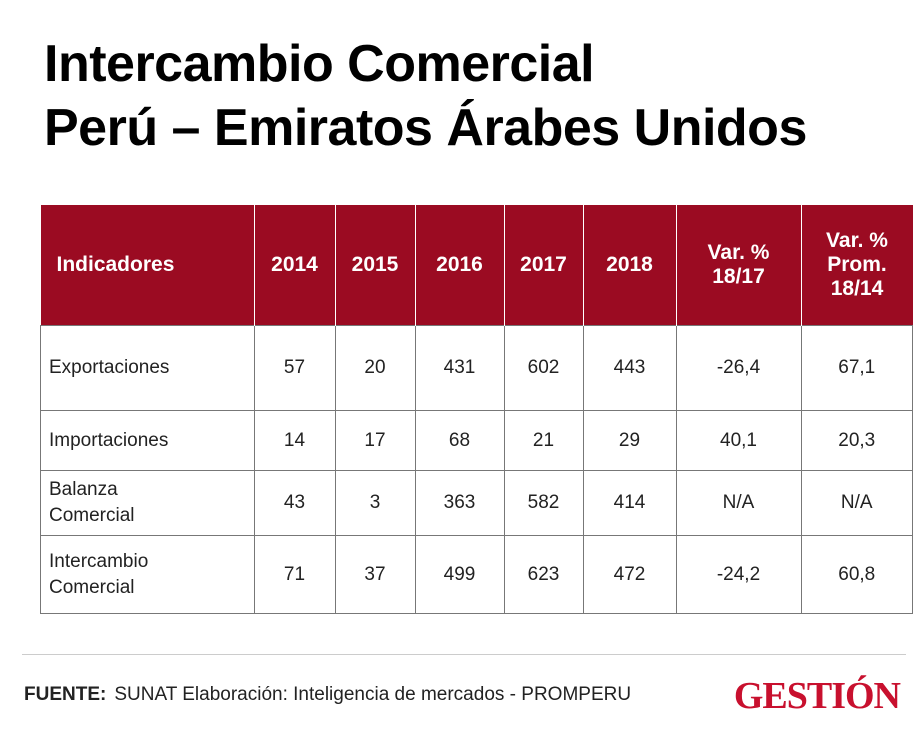 The height and width of the screenshot is (737, 920). What do you see at coordinates (543, 440) in the screenshot?
I see `cell: 21` at bounding box center [543, 440].